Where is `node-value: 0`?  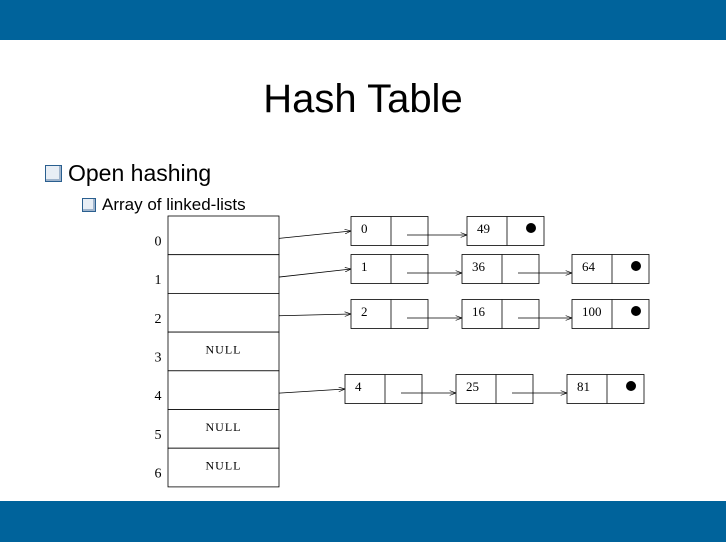 node-value: 0 is located at coordinates (364, 228).